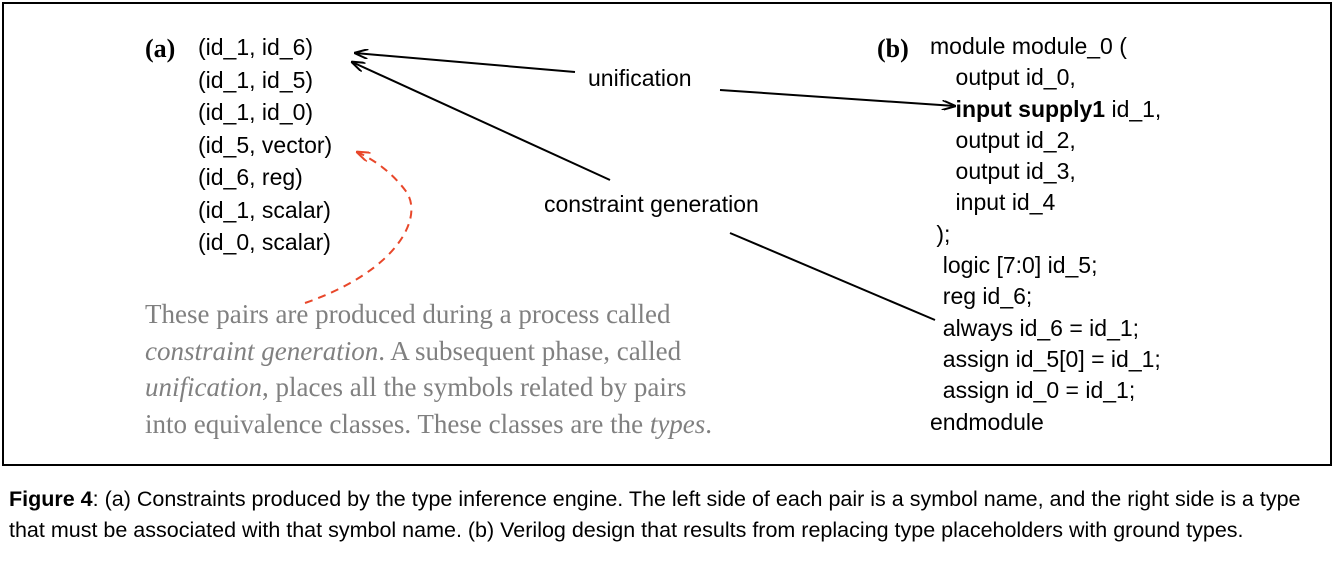 This screenshot has height=582, width=1337. Describe the element at coordinates (481, 121) in the screenshot. I see `constraint-generation-arrow-up` at that location.